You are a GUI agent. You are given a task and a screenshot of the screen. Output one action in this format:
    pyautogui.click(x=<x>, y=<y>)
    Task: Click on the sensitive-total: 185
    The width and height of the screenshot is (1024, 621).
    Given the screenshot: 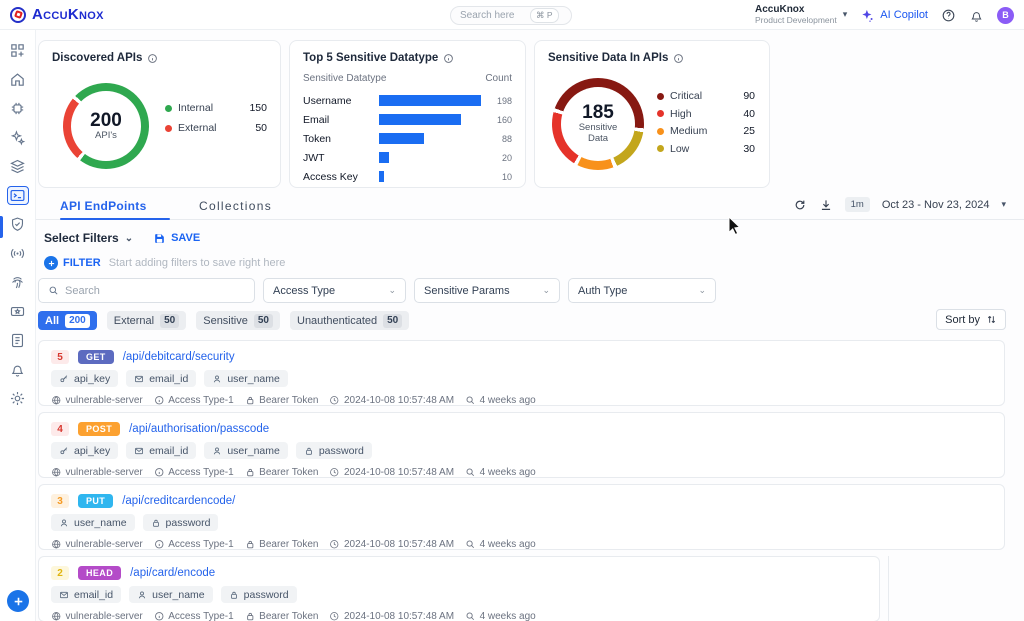 What is the action you would take?
    pyautogui.click(x=598, y=113)
    